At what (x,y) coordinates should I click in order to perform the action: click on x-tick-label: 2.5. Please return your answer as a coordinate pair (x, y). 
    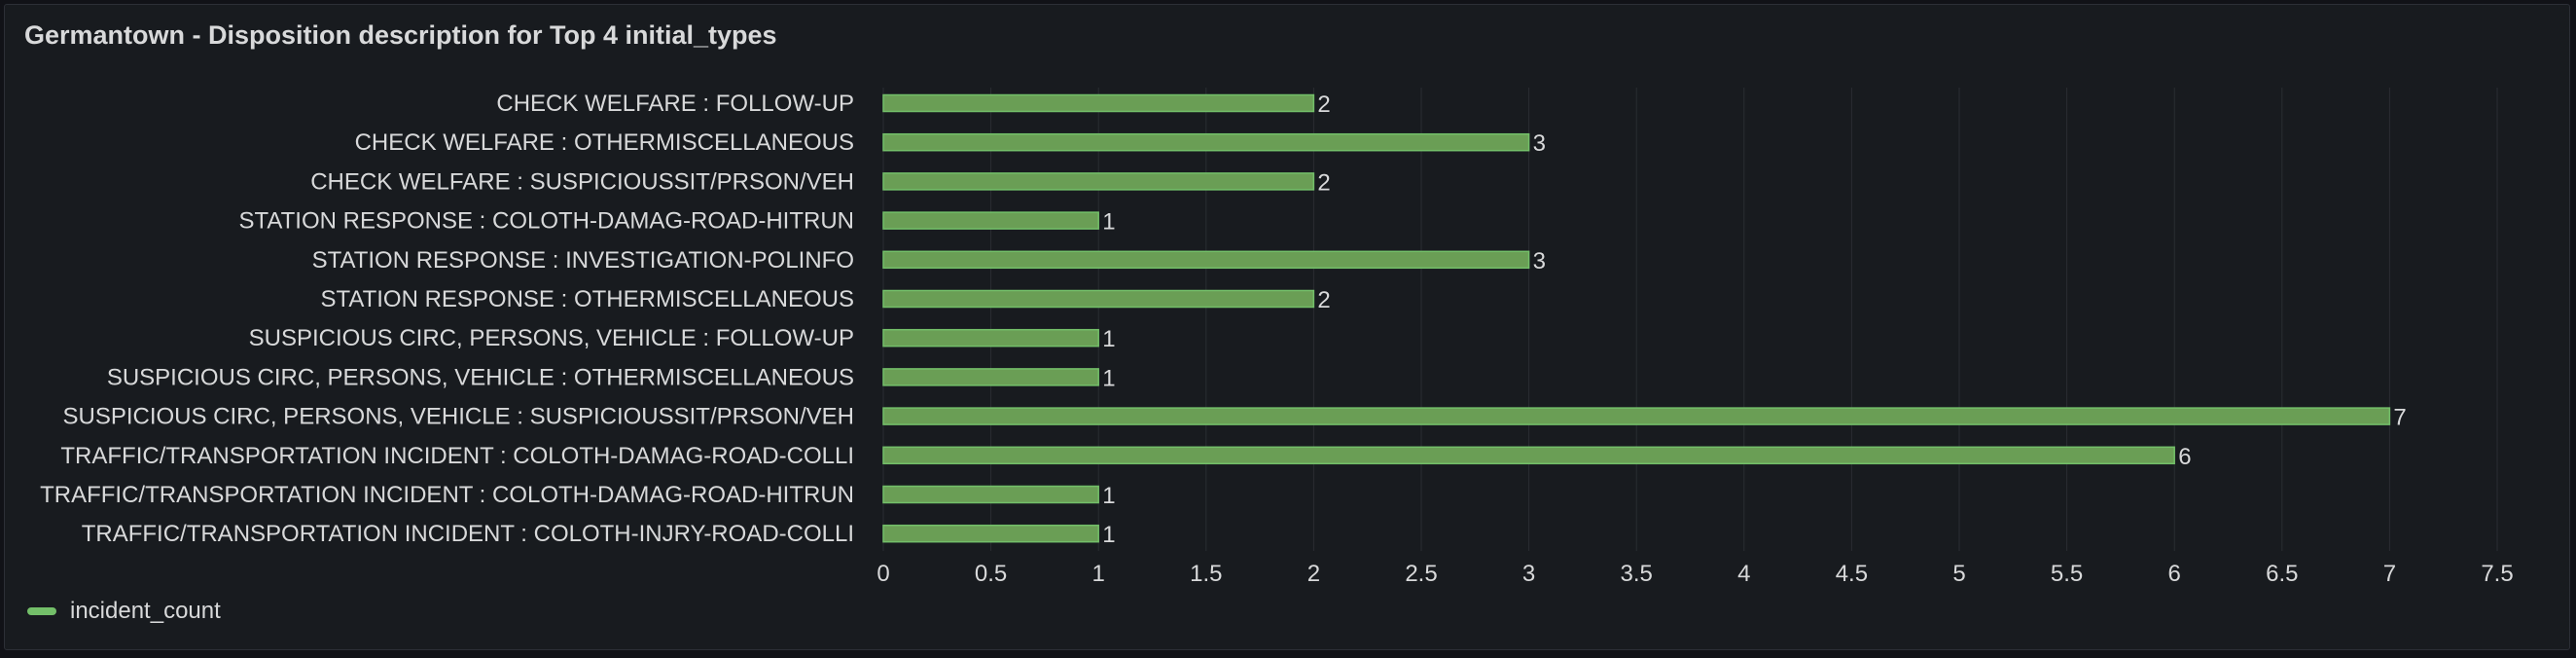
    Looking at the image, I should click on (1421, 574).